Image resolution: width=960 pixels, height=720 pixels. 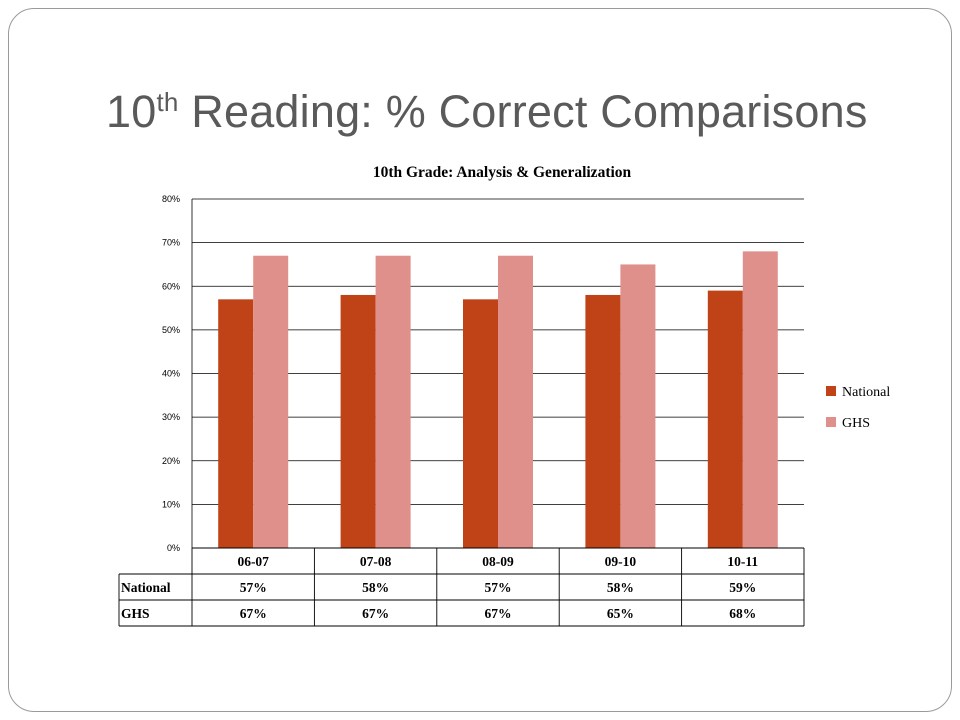 I want to click on category-label: 08-09, so click(x=498, y=561).